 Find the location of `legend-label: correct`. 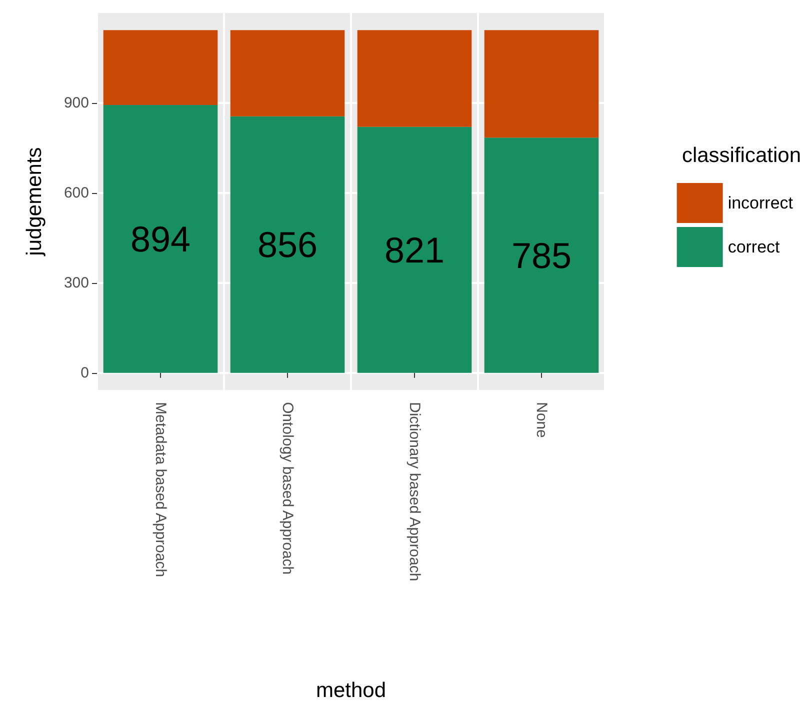

legend-label: correct is located at coordinates (754, 247).